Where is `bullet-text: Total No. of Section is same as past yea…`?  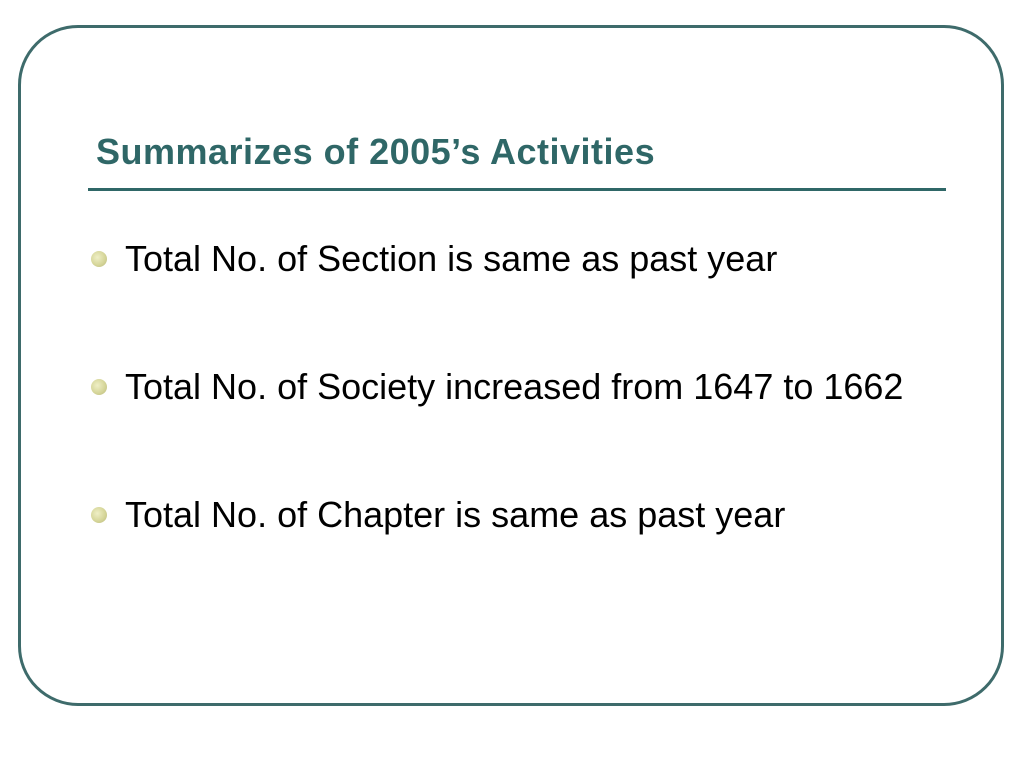 bullet-text: Total No. of Section is same as past yea… is located at coordinates (451, 258).